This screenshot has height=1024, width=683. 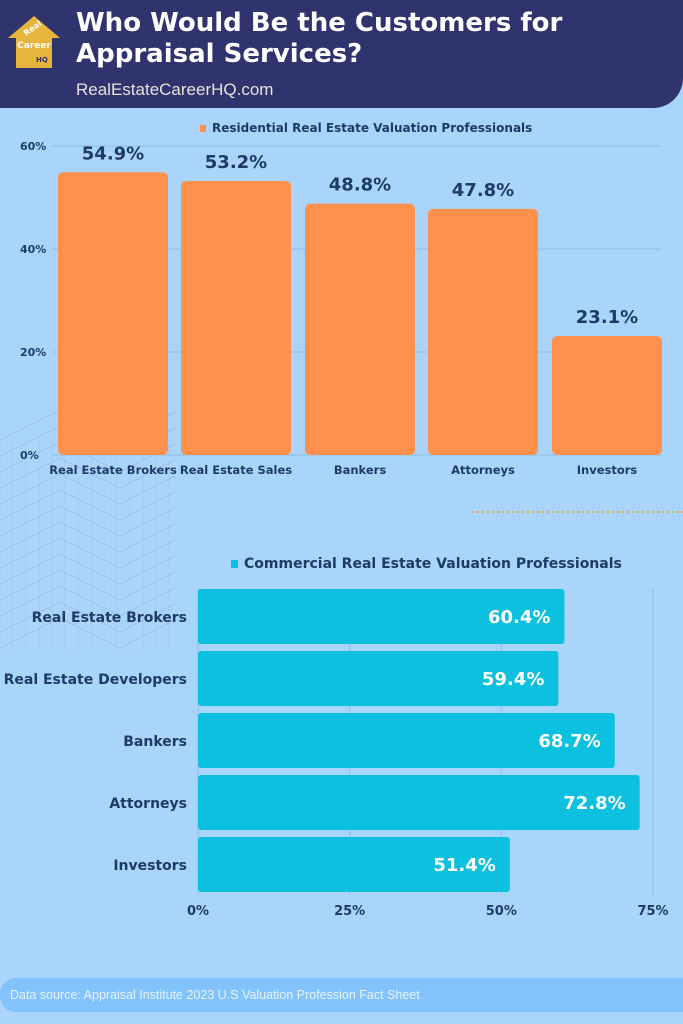 I want to click on x-tick-label: Bankers, so click(x=360, y=470).